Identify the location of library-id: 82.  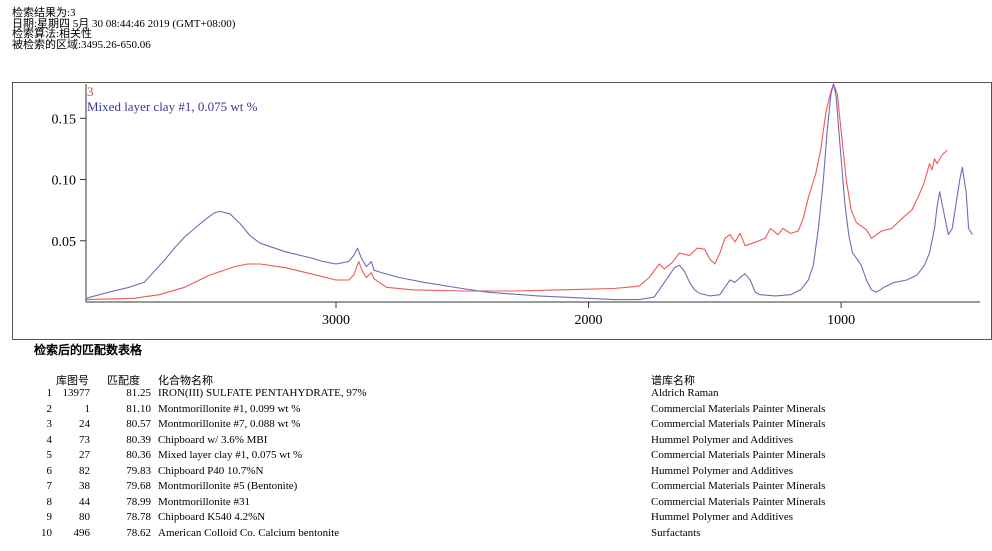
(84, 470).